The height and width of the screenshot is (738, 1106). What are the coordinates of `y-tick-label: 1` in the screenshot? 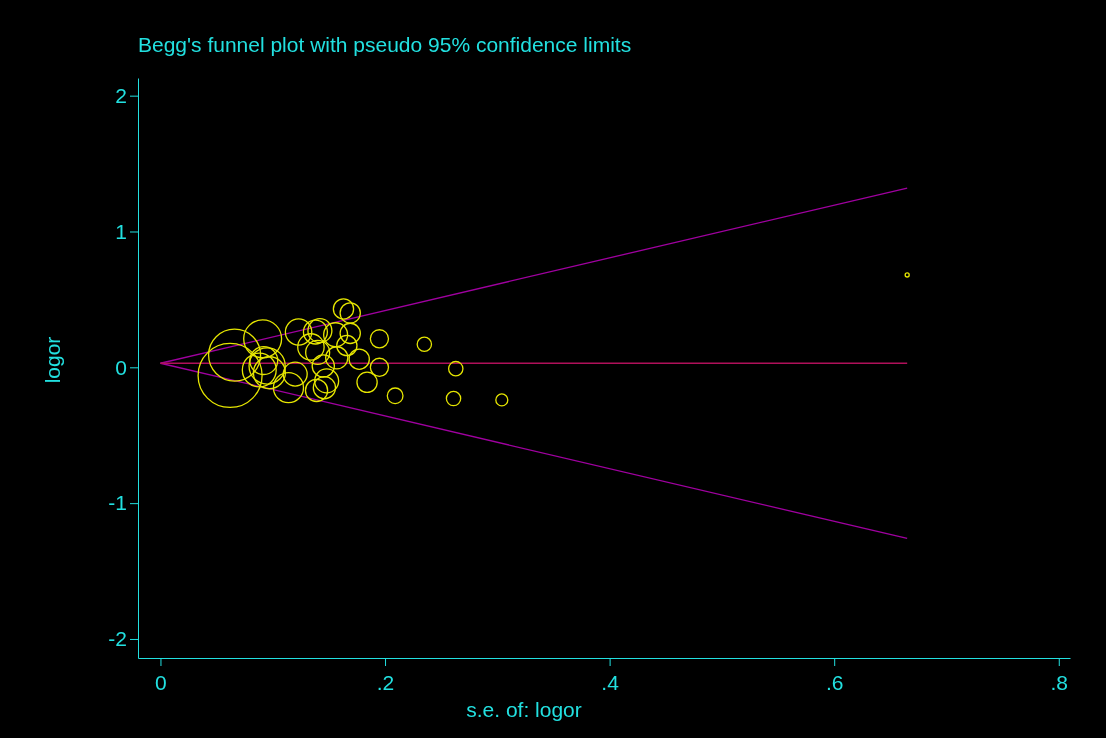 It's located at (121, 231).